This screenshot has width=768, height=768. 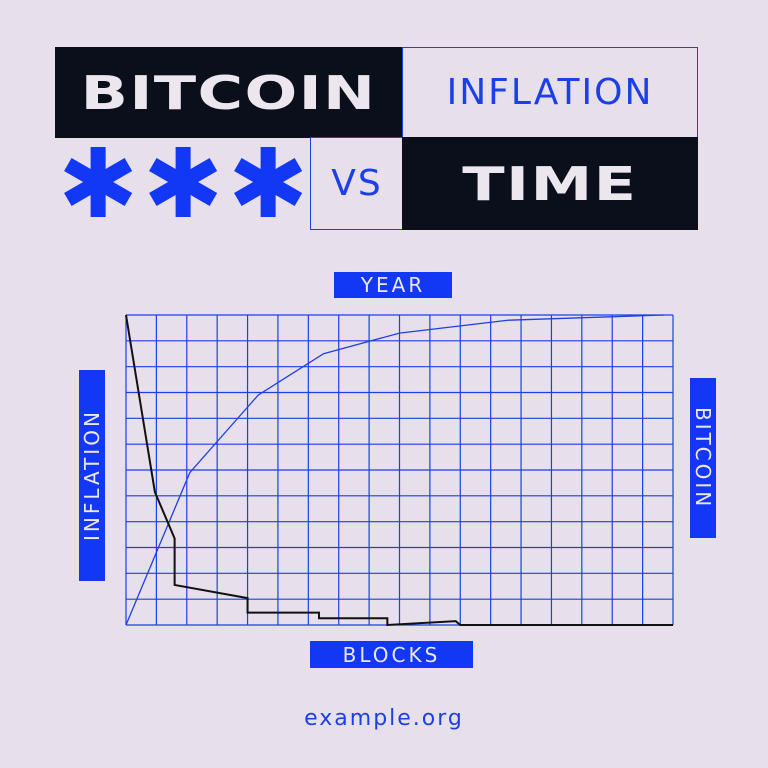 I want to click on title-bitcoin-box: BITCOIN, so click(x=229, y=92).